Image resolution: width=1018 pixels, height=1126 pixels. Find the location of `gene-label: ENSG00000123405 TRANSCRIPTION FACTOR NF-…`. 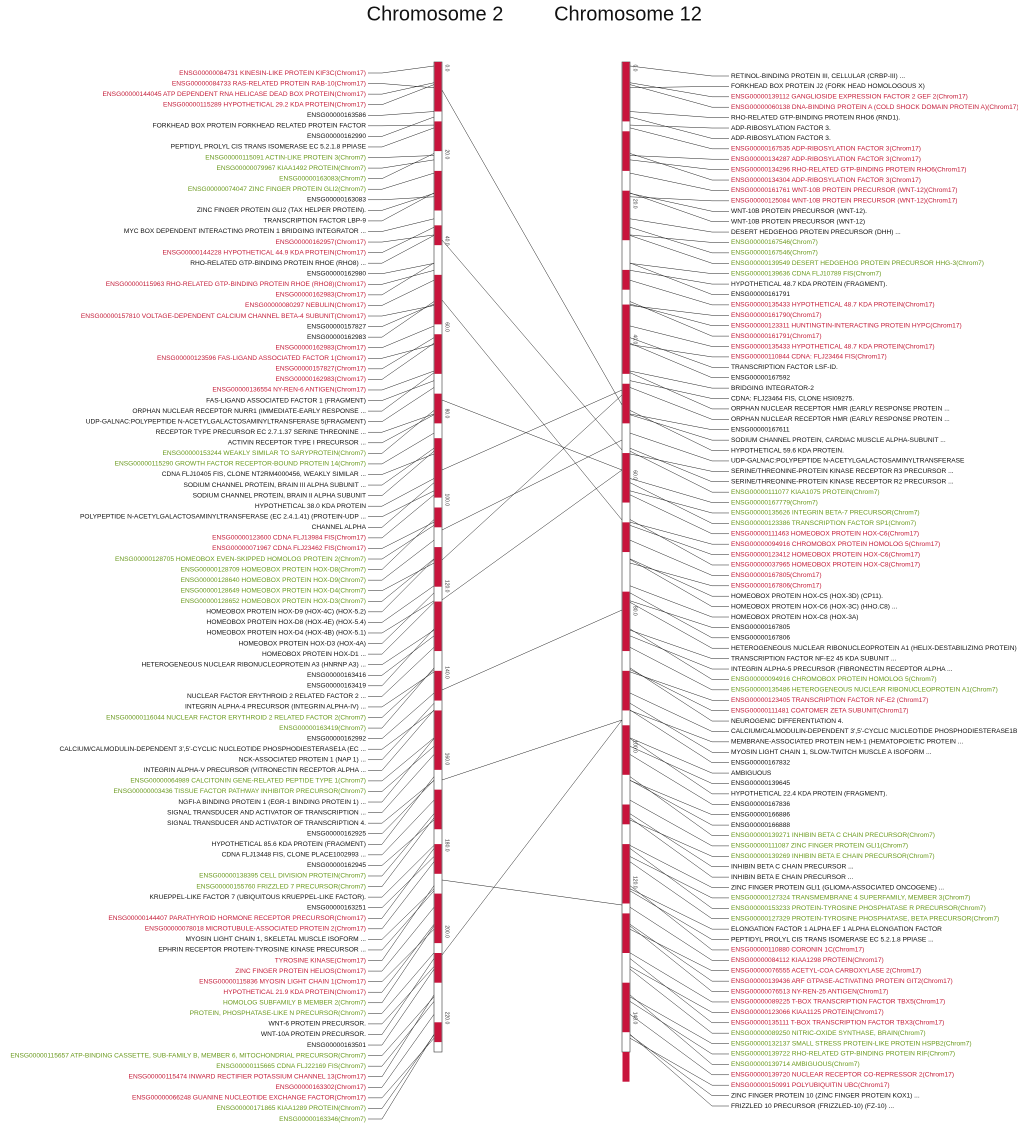

gene-label: ENSG00000123405 TRANSCRIPTION FACTOR NF-… is located at coordinates (829, 700).